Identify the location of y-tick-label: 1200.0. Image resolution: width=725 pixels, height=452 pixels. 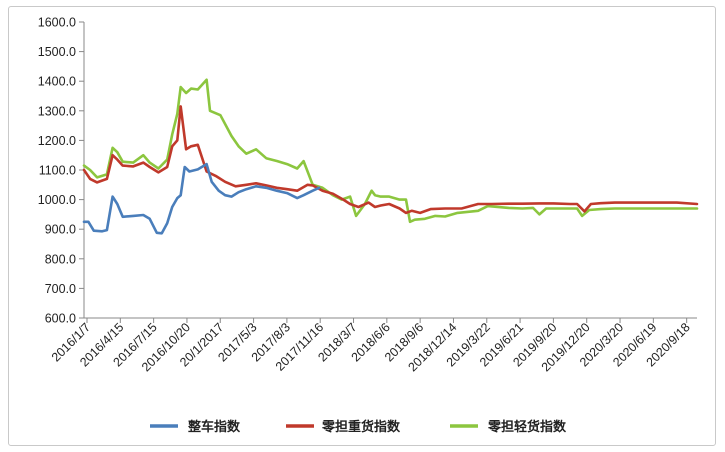
(57, 141).